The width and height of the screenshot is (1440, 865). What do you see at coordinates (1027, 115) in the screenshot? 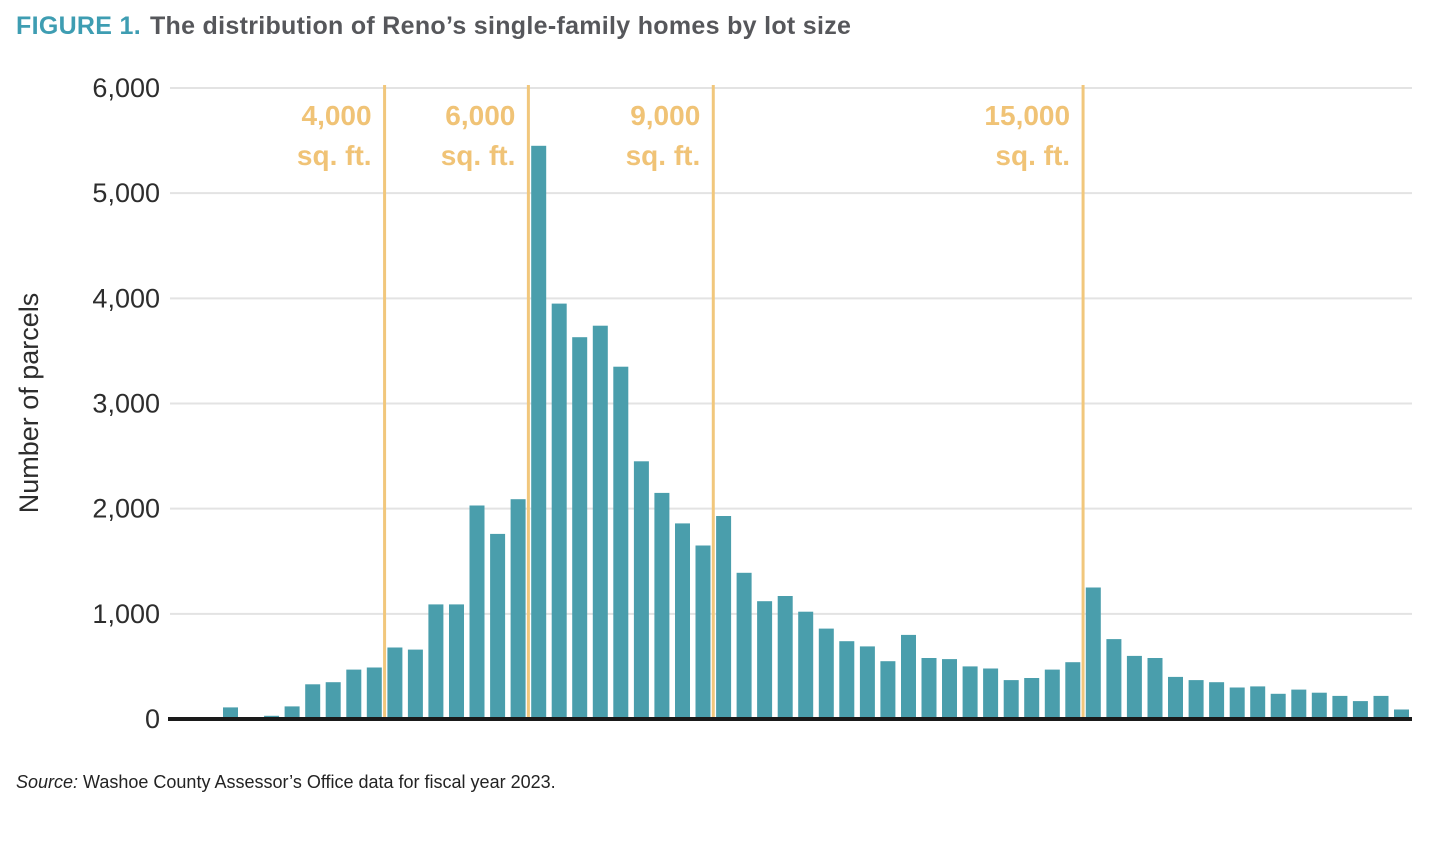
I see `reference-line-label: 15,000` at bounding box center [1027, 115].